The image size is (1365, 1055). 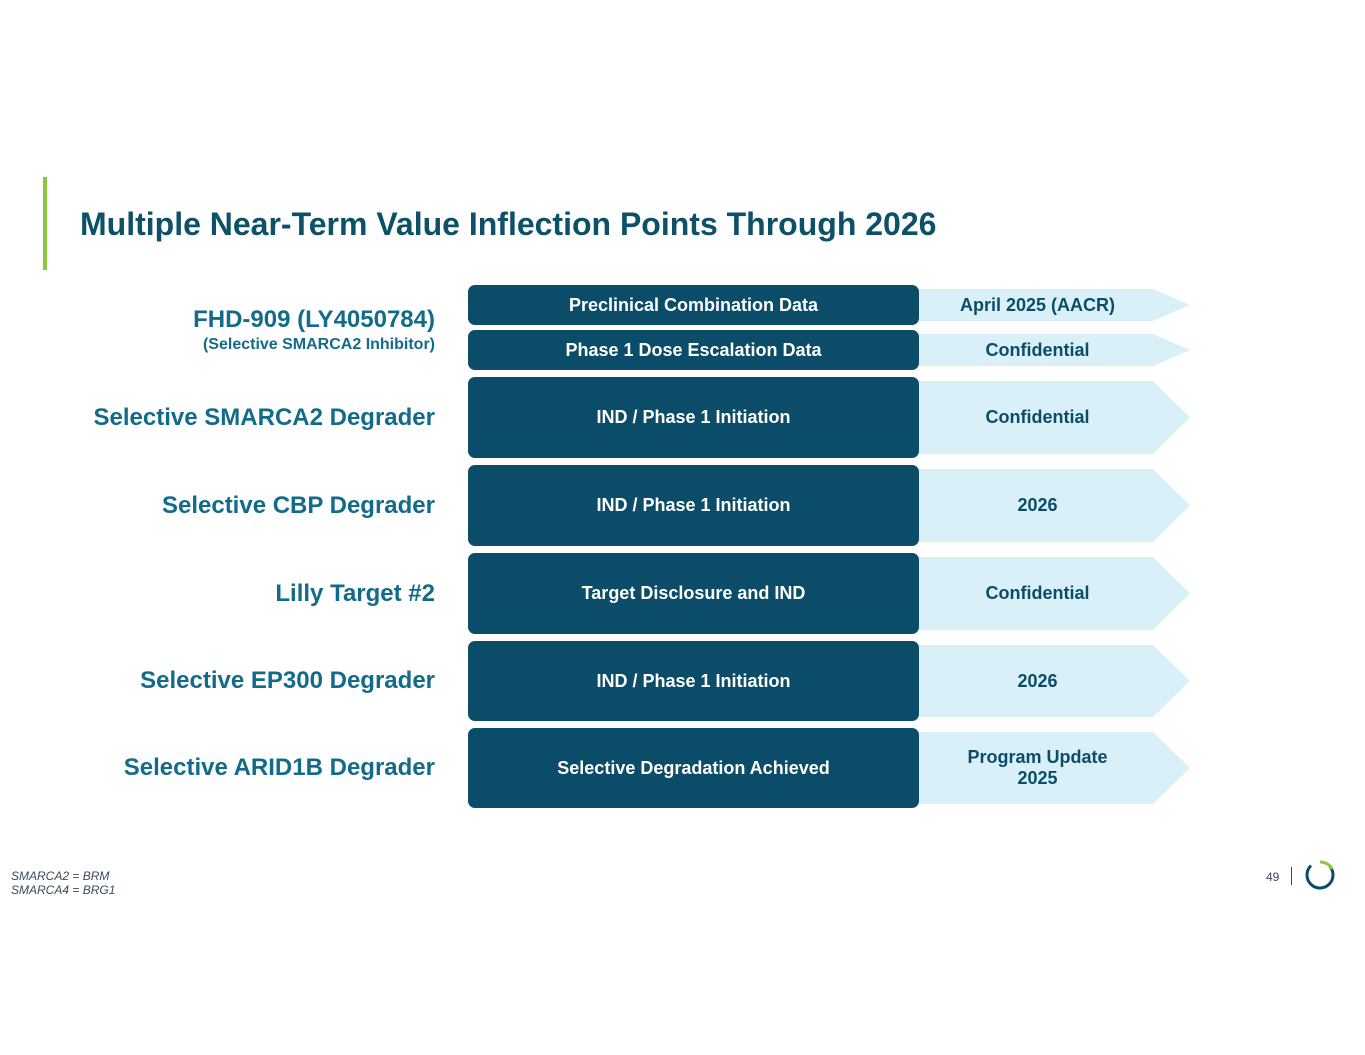 What do you see at coordinates (287, 680) in the screenshot?
I see `program-name: Selective EP300 Degrader` at bounding box center [287, 680].